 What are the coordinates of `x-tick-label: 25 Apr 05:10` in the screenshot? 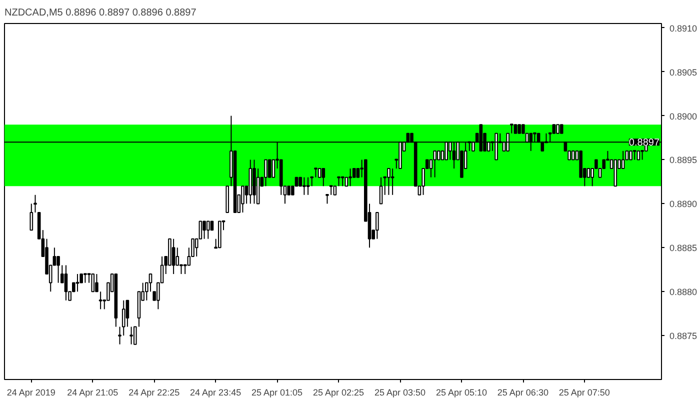 It's located at (461, 393).